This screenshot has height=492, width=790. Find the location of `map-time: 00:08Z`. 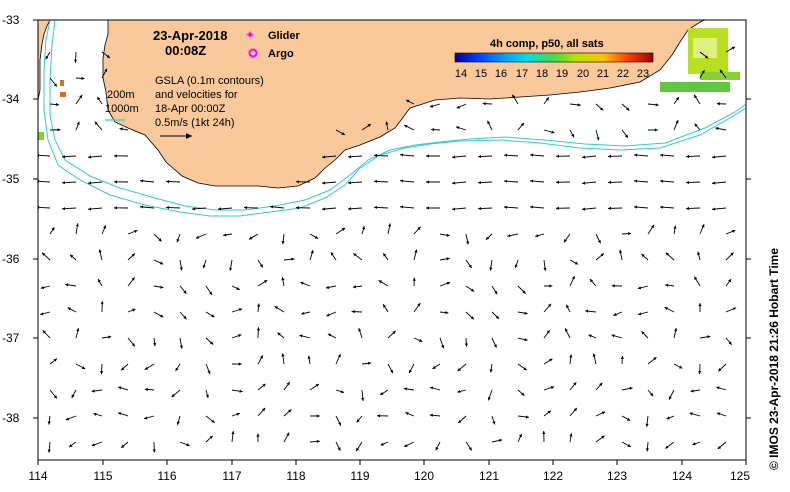

map-time: 00:08Z is located at coordinates (185, 50).